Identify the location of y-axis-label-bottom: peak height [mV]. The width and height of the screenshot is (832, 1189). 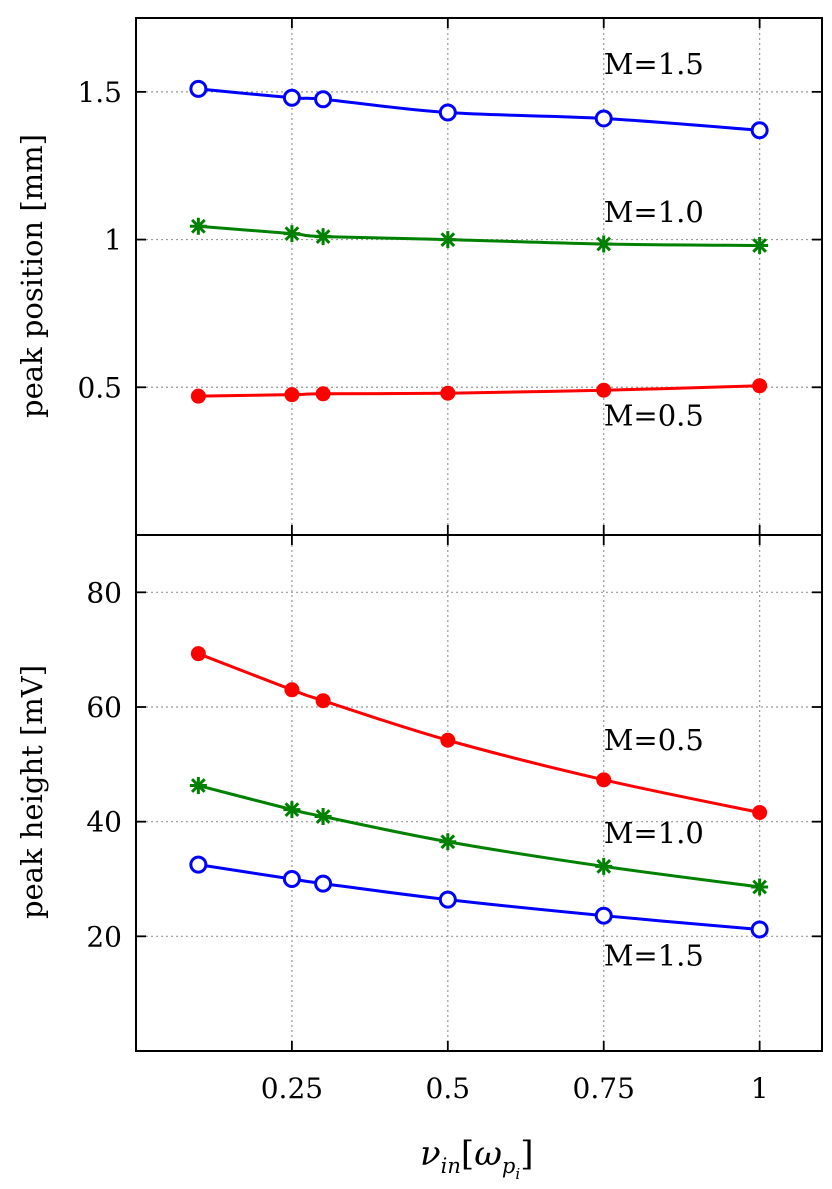
(32, 792).